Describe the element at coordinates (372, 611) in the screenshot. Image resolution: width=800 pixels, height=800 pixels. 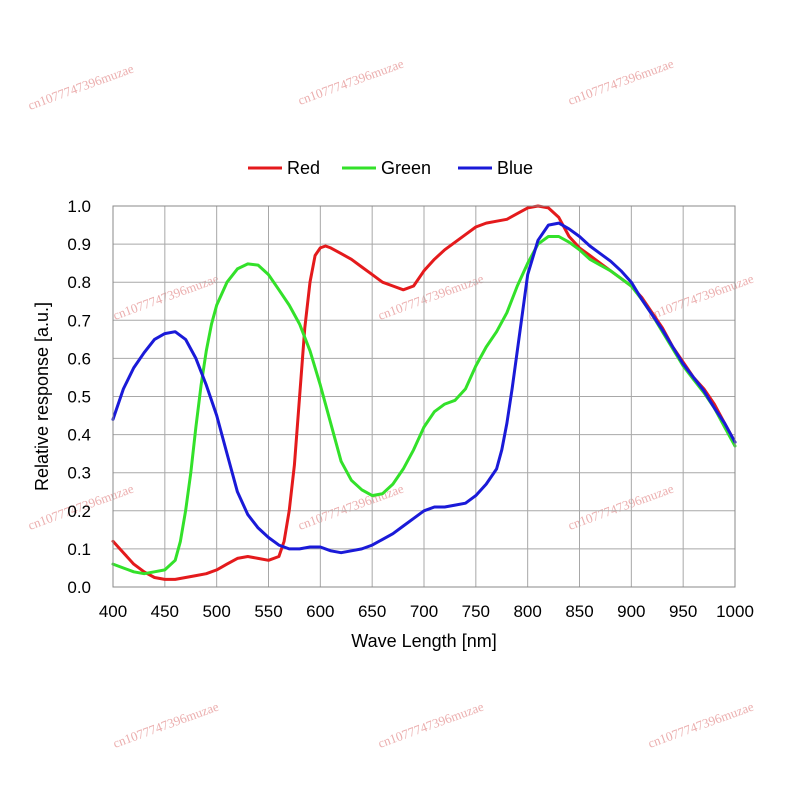
I see `x-tick-label: 650` at that location.